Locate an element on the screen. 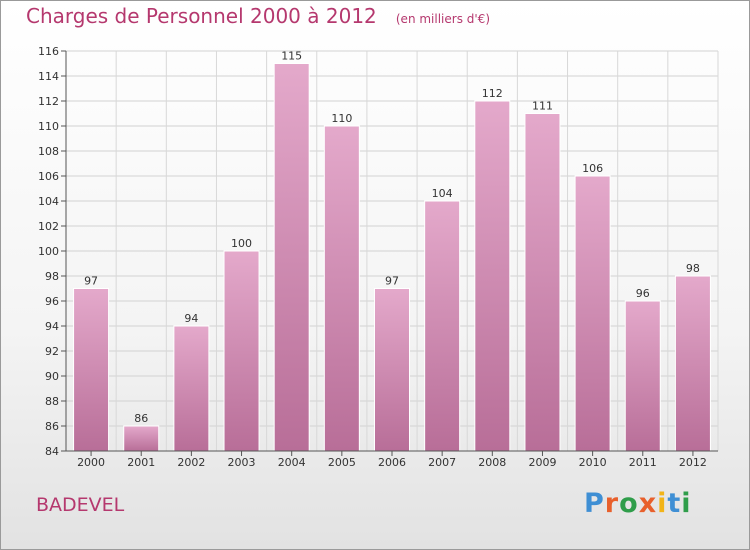 This screenshot has width=750, height=550. bar-2001 is located at coordinates (141, 438).